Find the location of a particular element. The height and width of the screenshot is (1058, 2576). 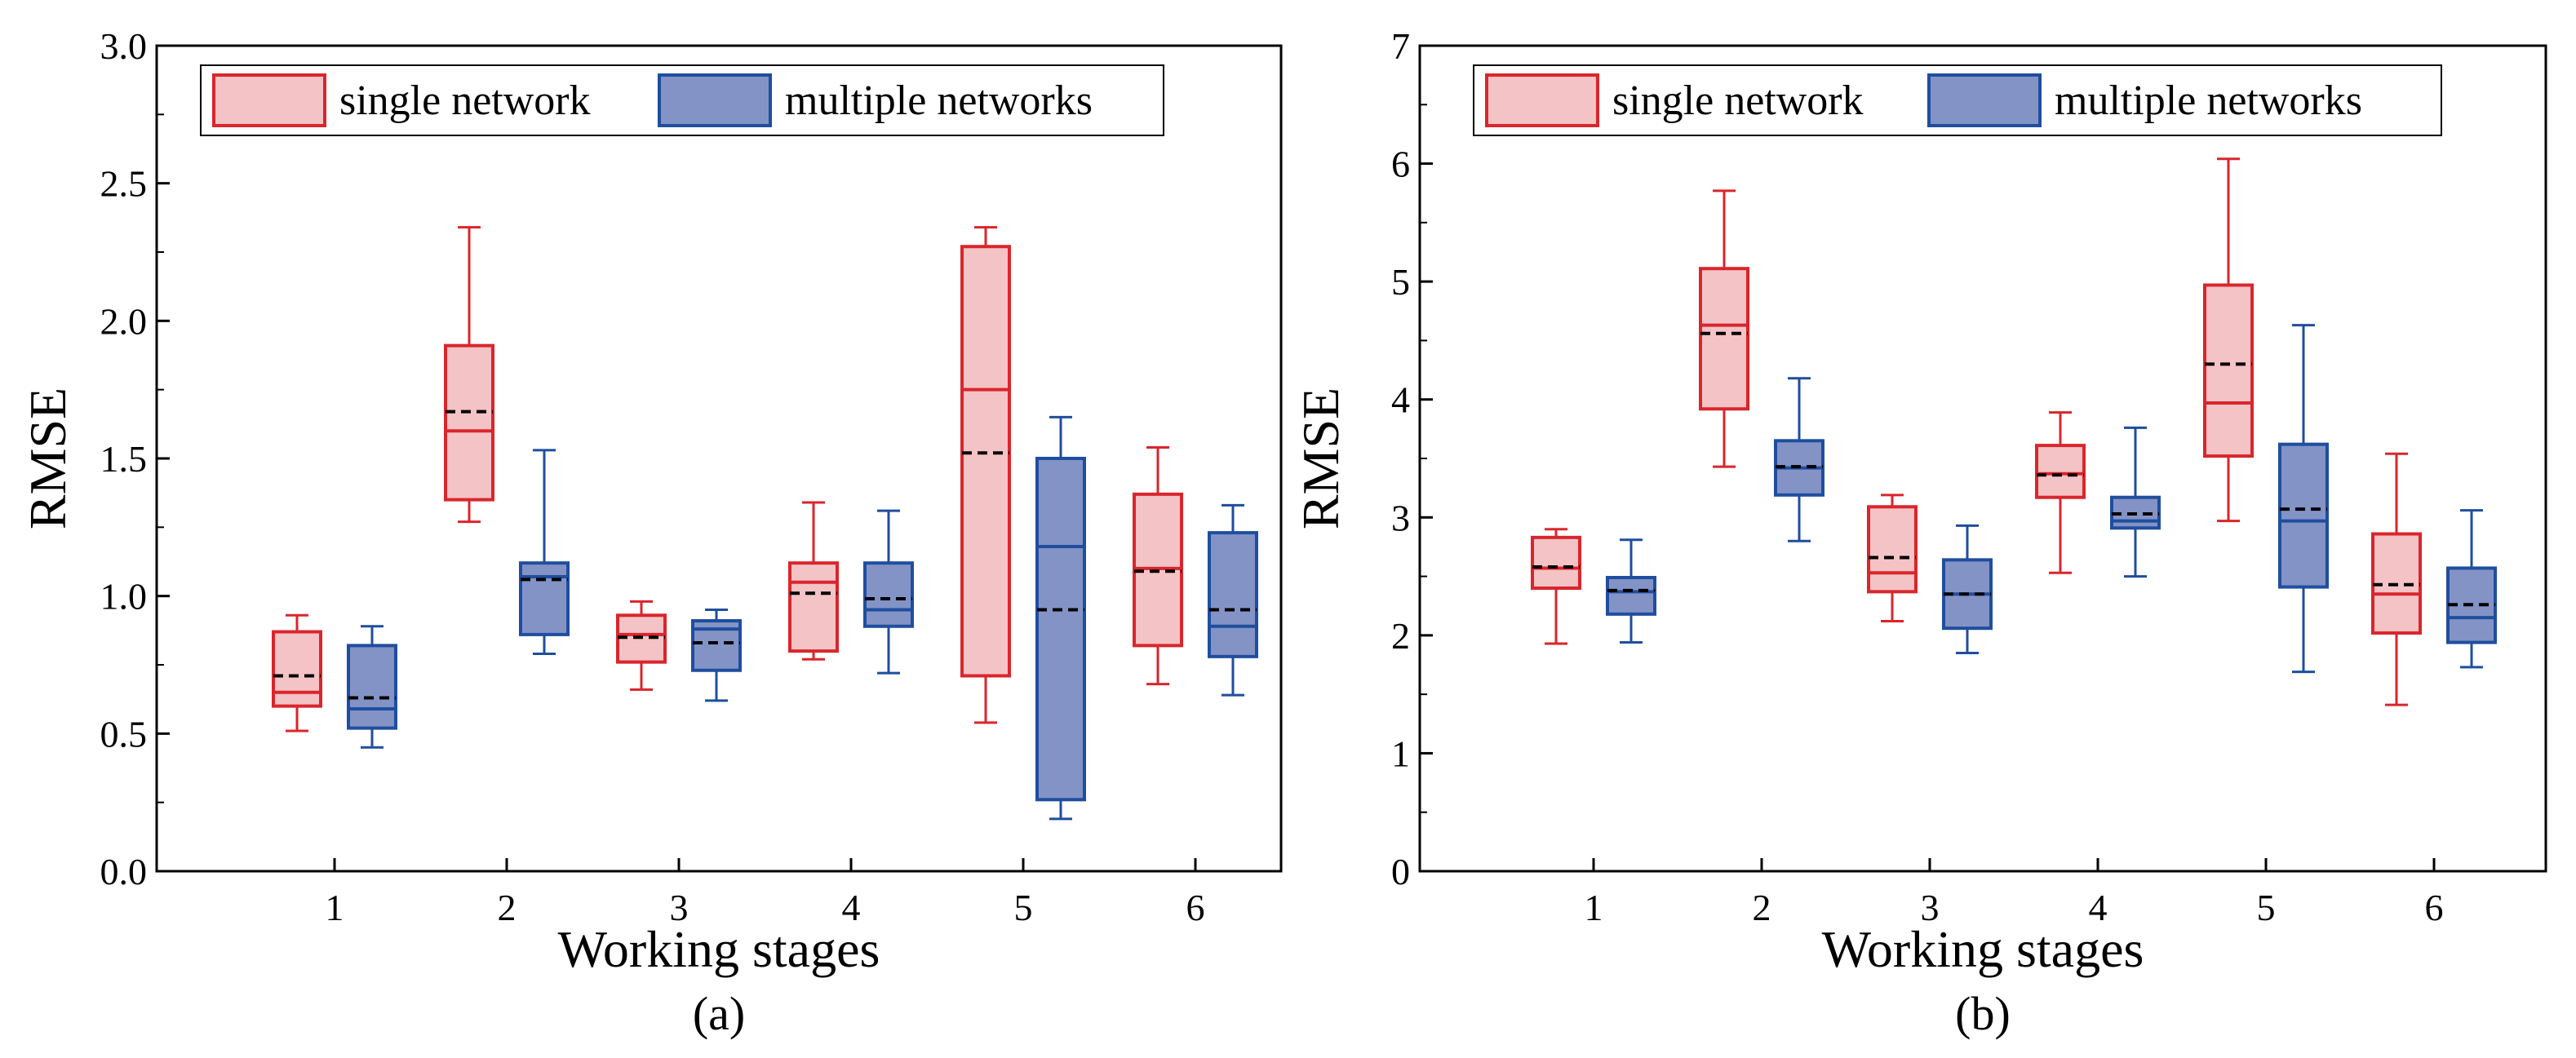

y-tick-label: 6 is located at coordinates (1400, 164).